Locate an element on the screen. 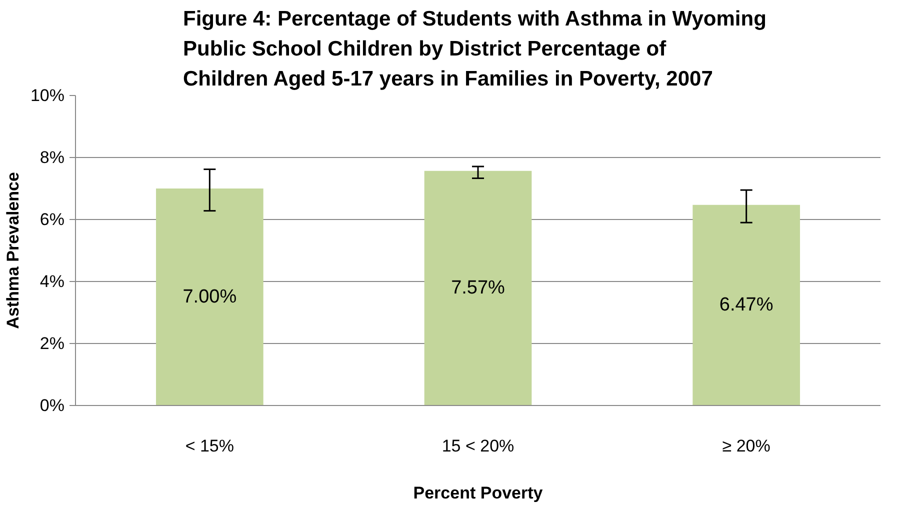 The image size is (918, 515). x-axis-title: Percent Poverty is located at coordinates (478, 493).